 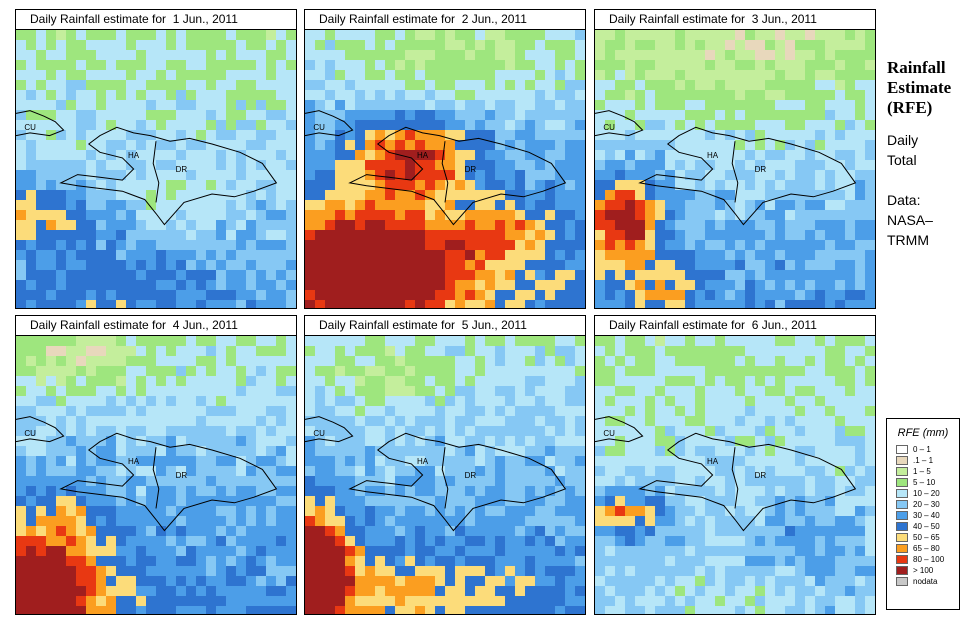 I want to click on country-label-haiti: HA, so click(x=713, y=155).